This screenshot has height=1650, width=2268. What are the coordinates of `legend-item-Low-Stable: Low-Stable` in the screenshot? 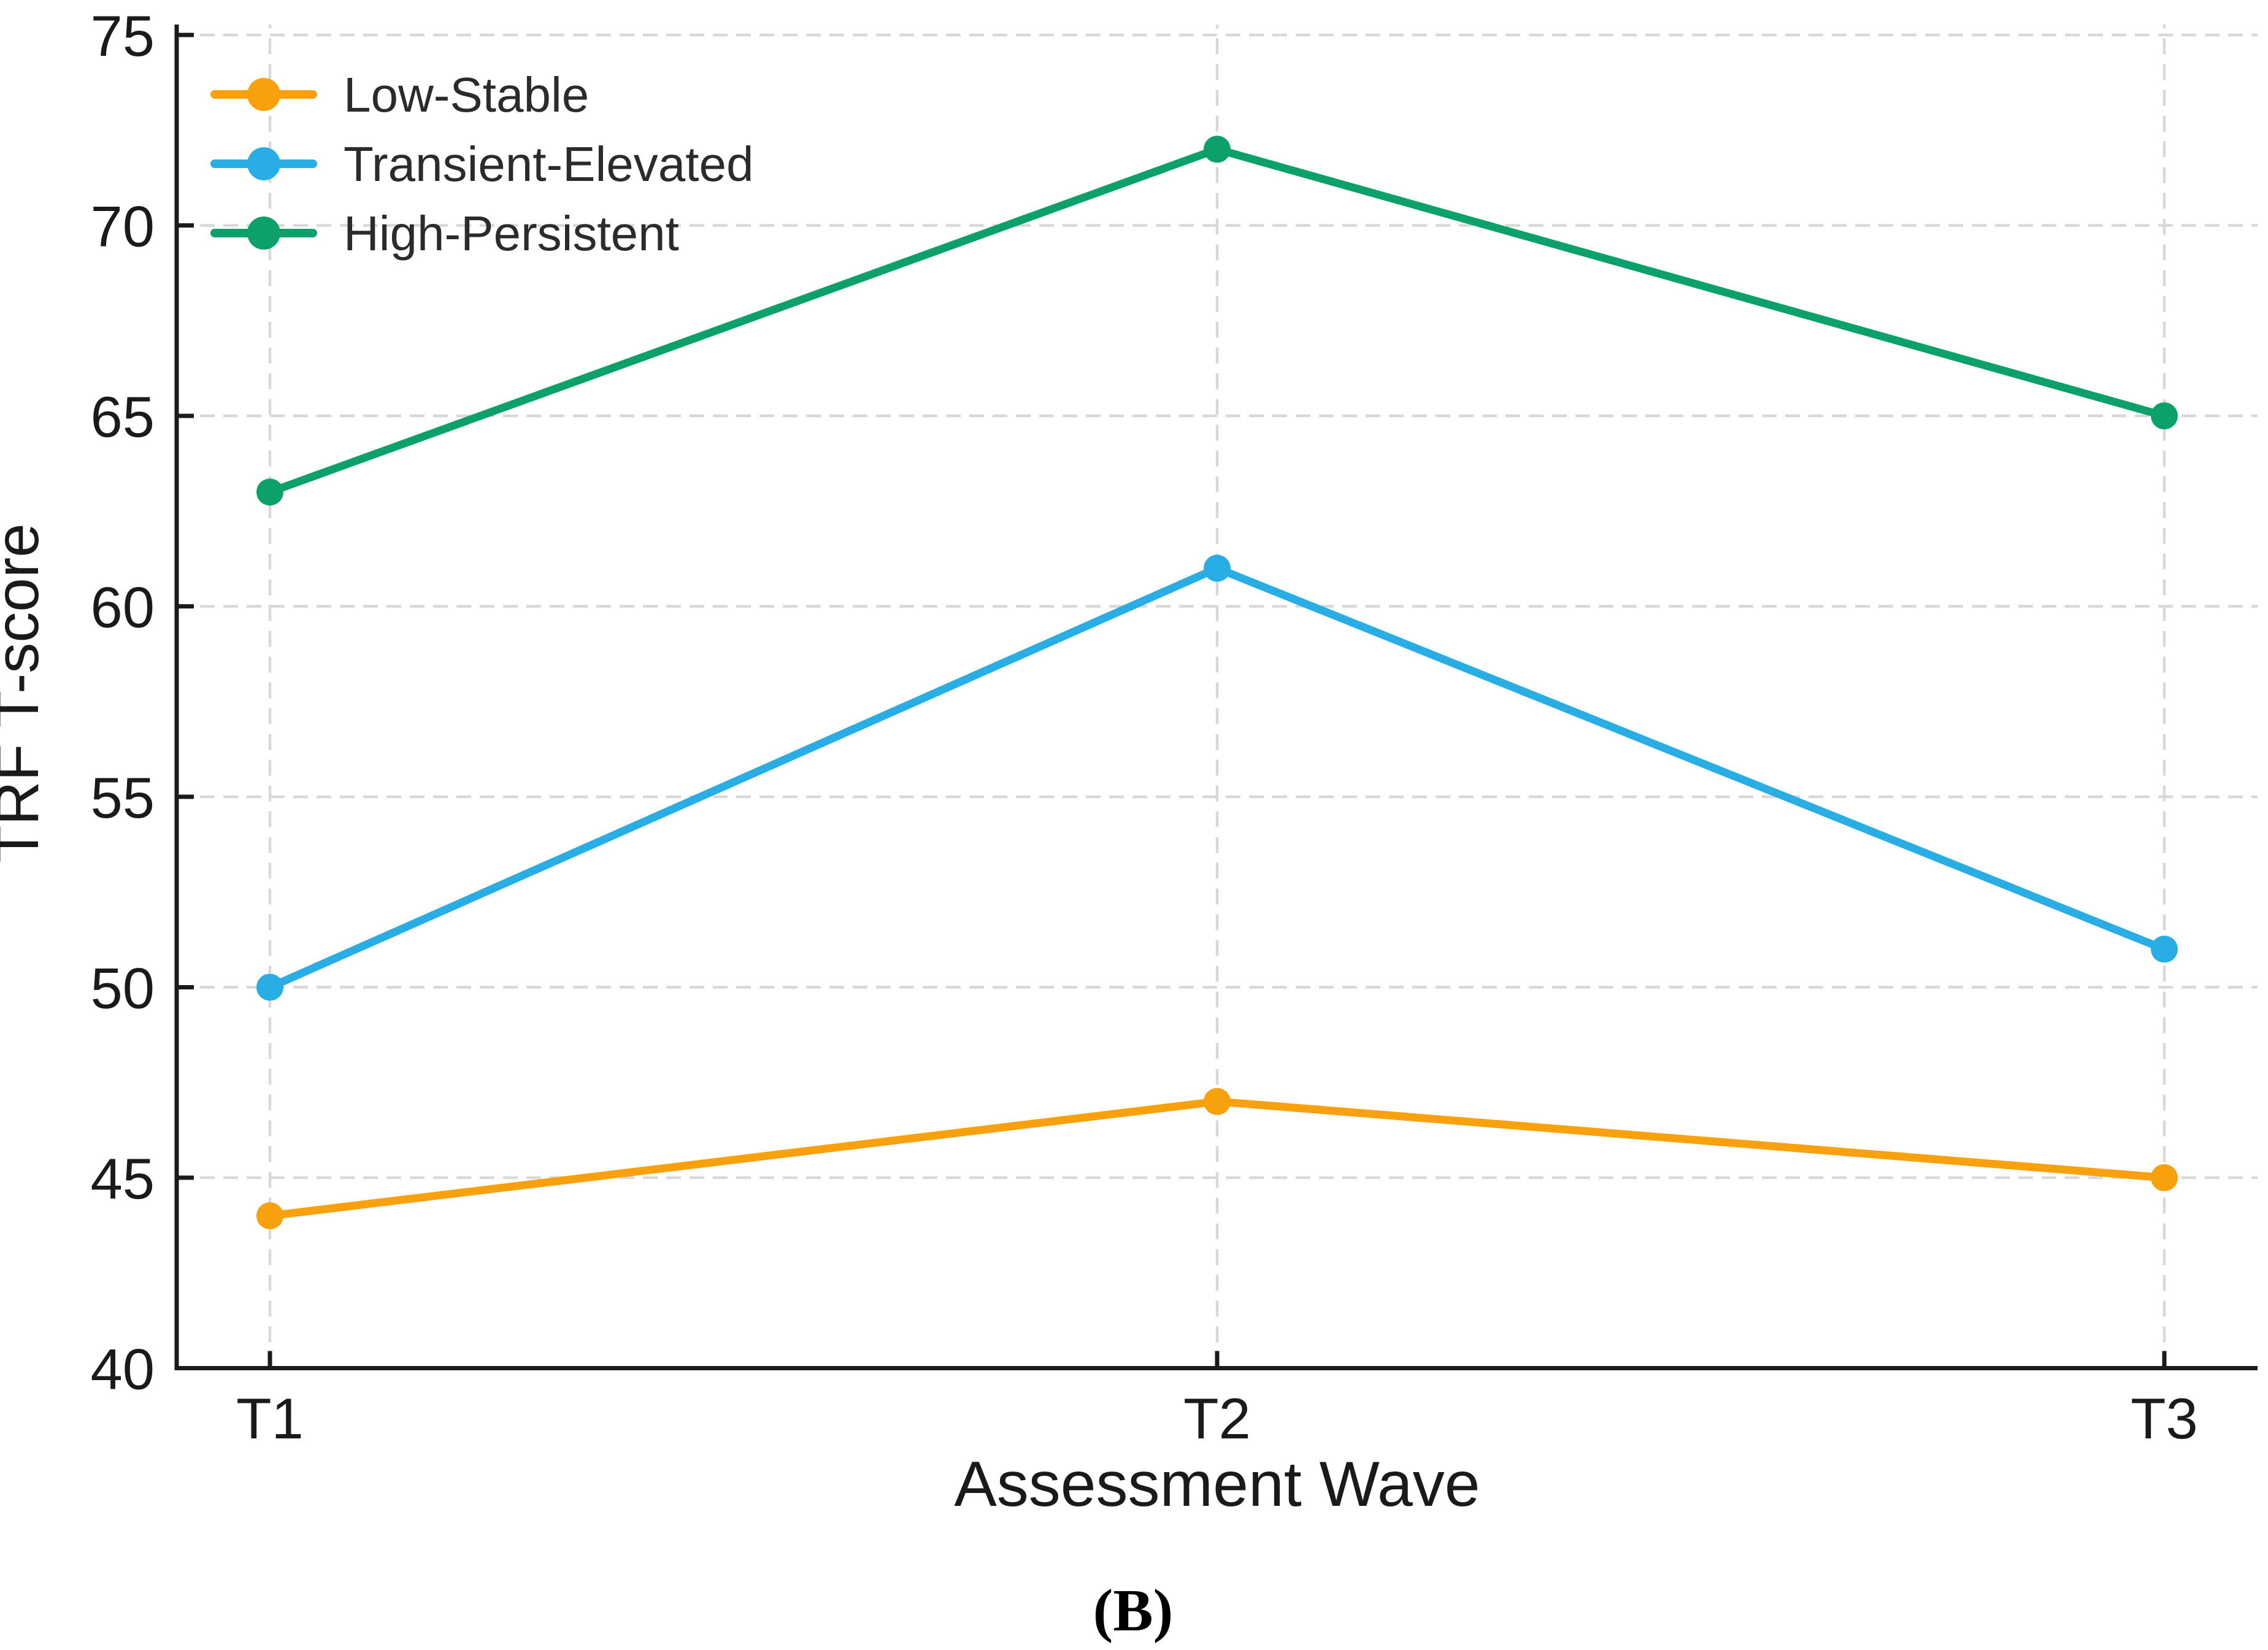 It's located at (399, 94).